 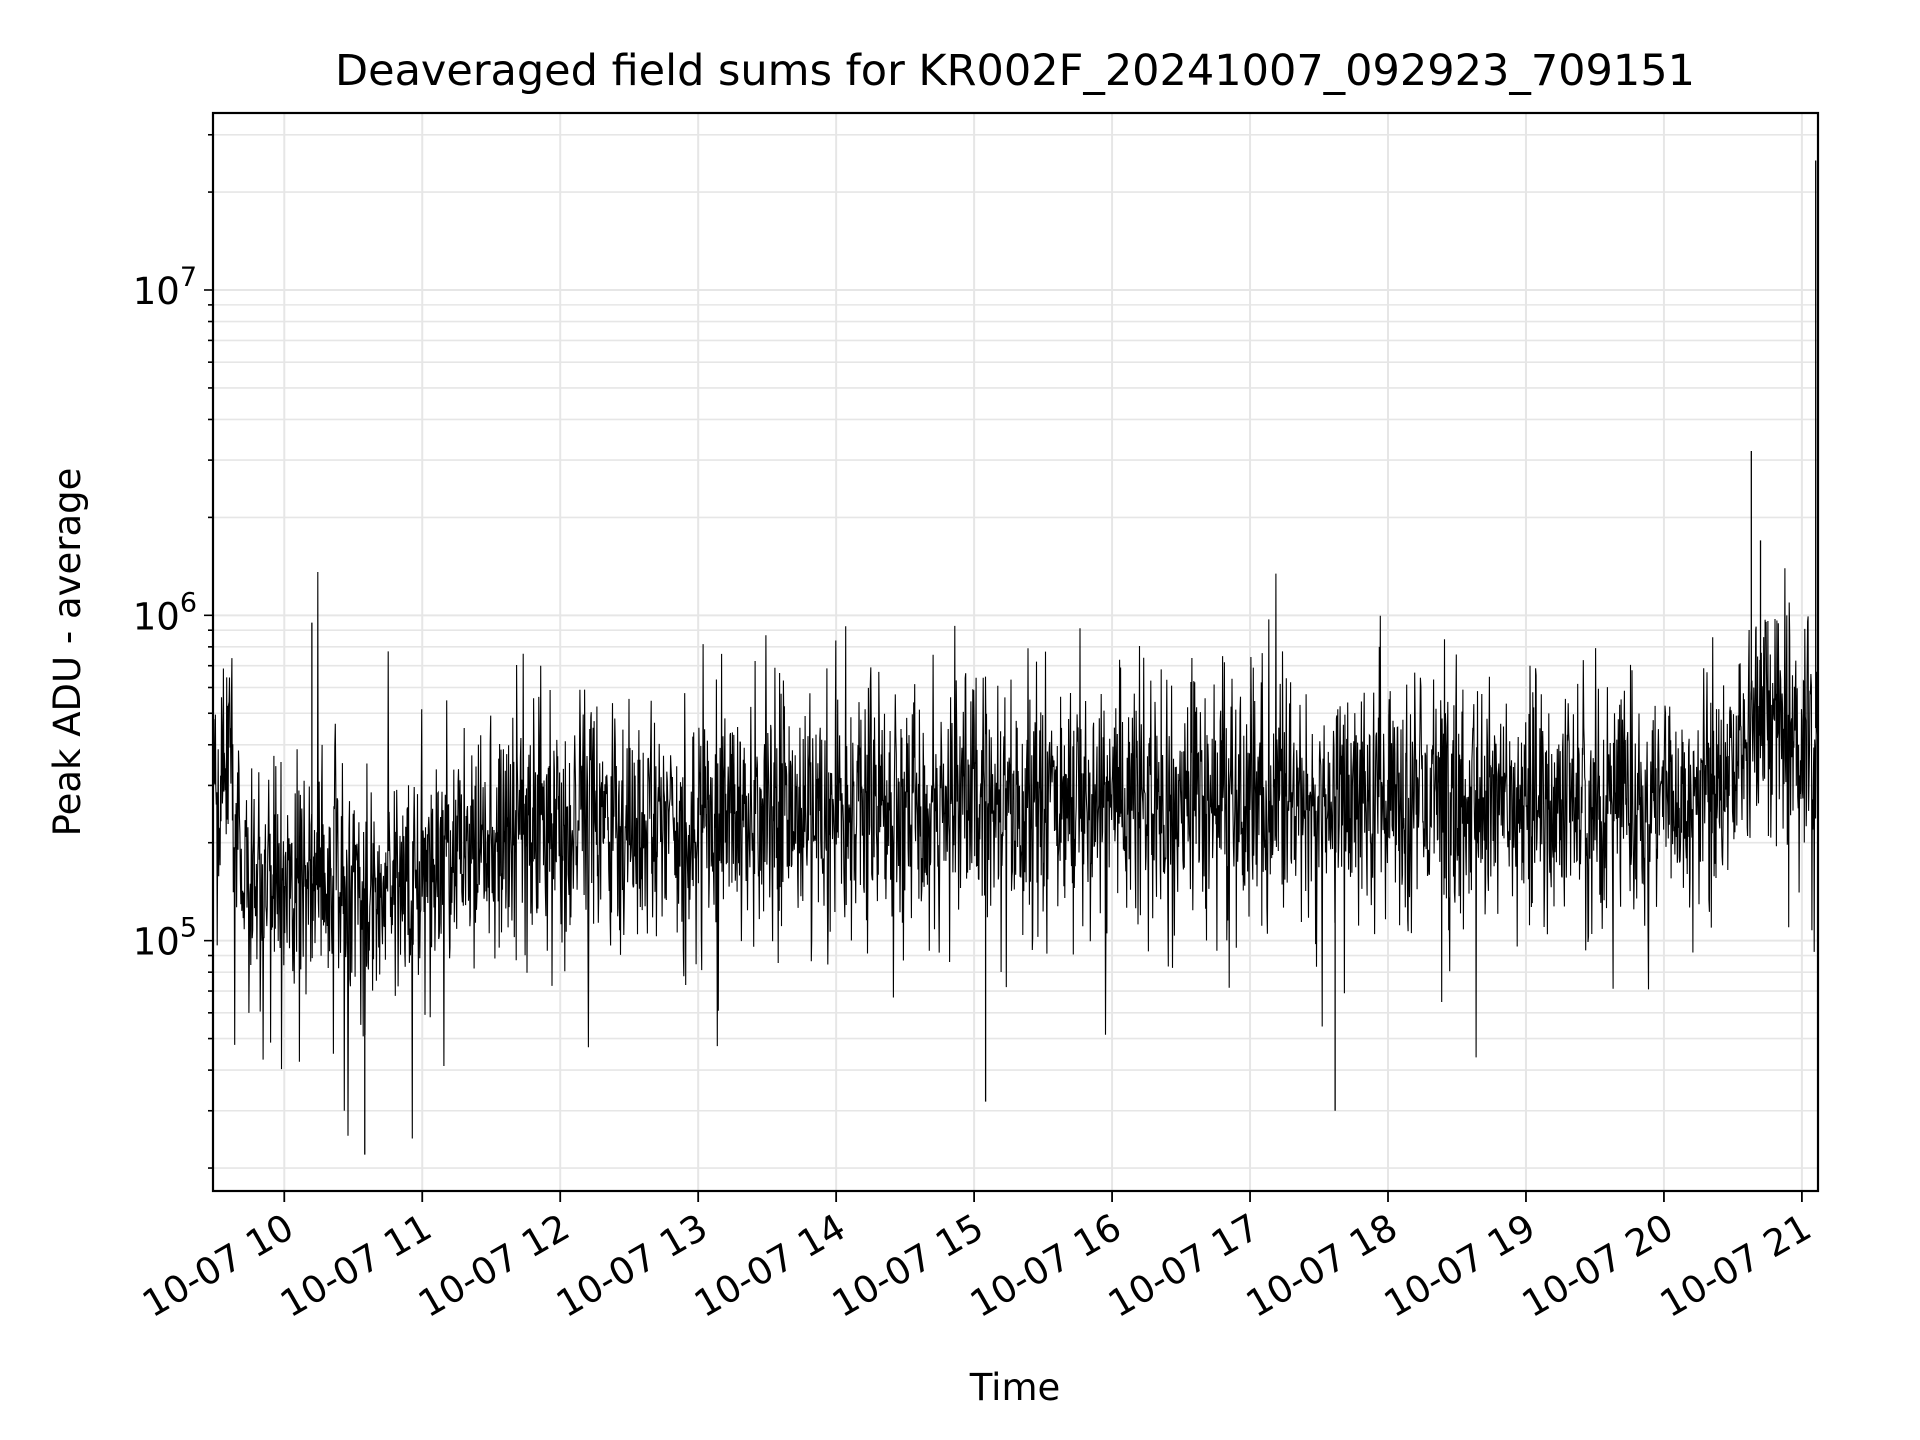 What do you see at coordinates (173, 651) in the screenshot?
I see `y-axis: 10⁵ 10⁶ 10⁷` at bounding box center [173, 651].